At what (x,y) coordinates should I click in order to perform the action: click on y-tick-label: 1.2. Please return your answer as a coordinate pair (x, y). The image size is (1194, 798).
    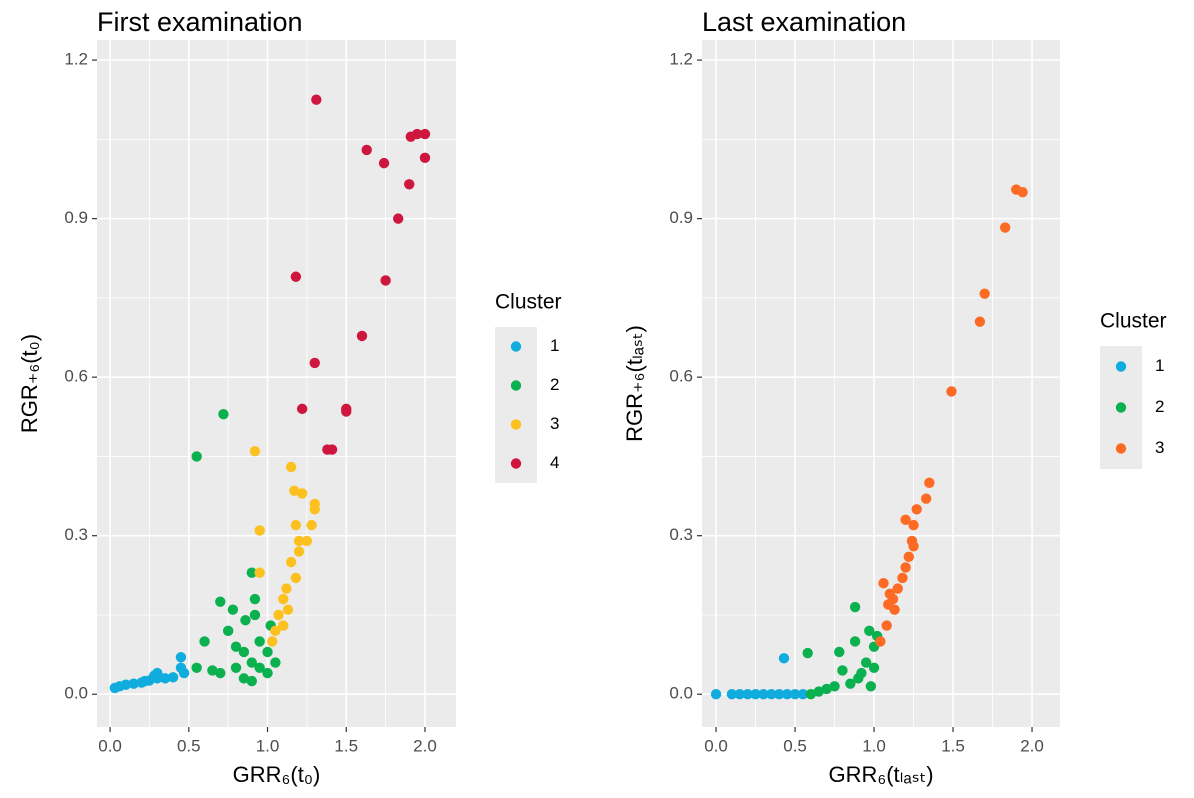
    Looking at the image, I should click on (76, 59).